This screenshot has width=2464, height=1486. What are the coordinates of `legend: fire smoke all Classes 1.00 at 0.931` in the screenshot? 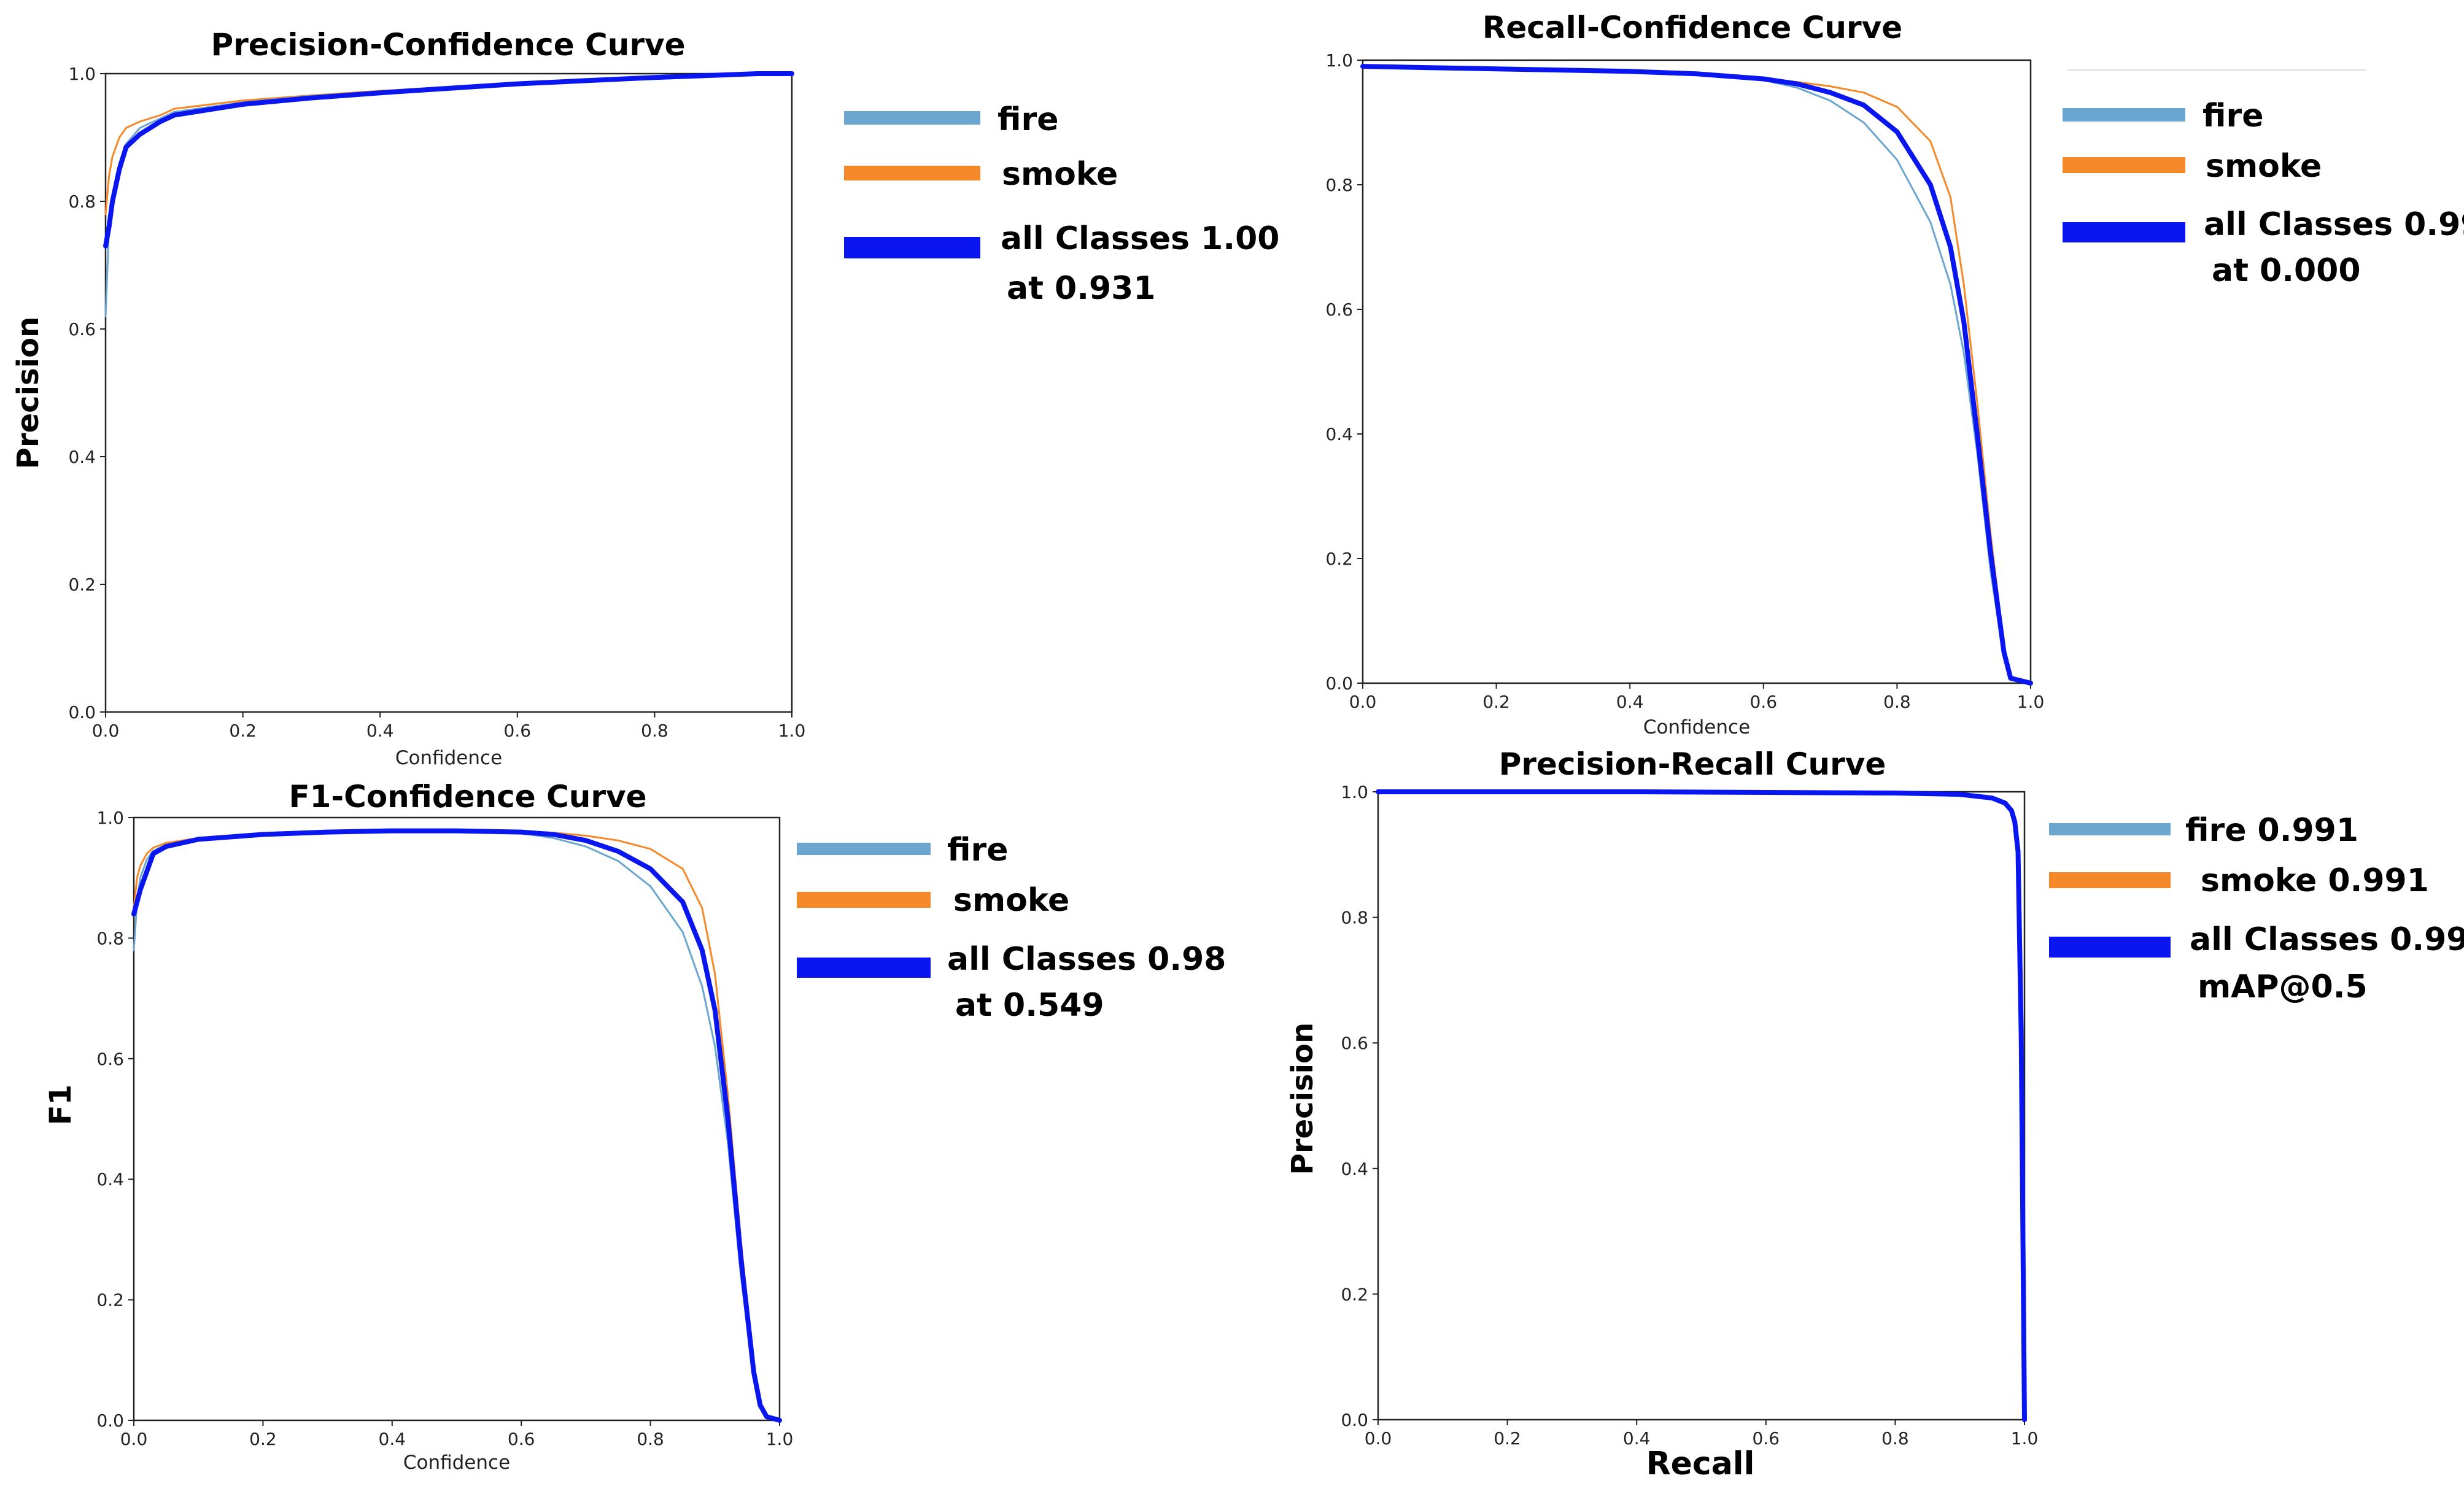 It's located at (1061, 204).